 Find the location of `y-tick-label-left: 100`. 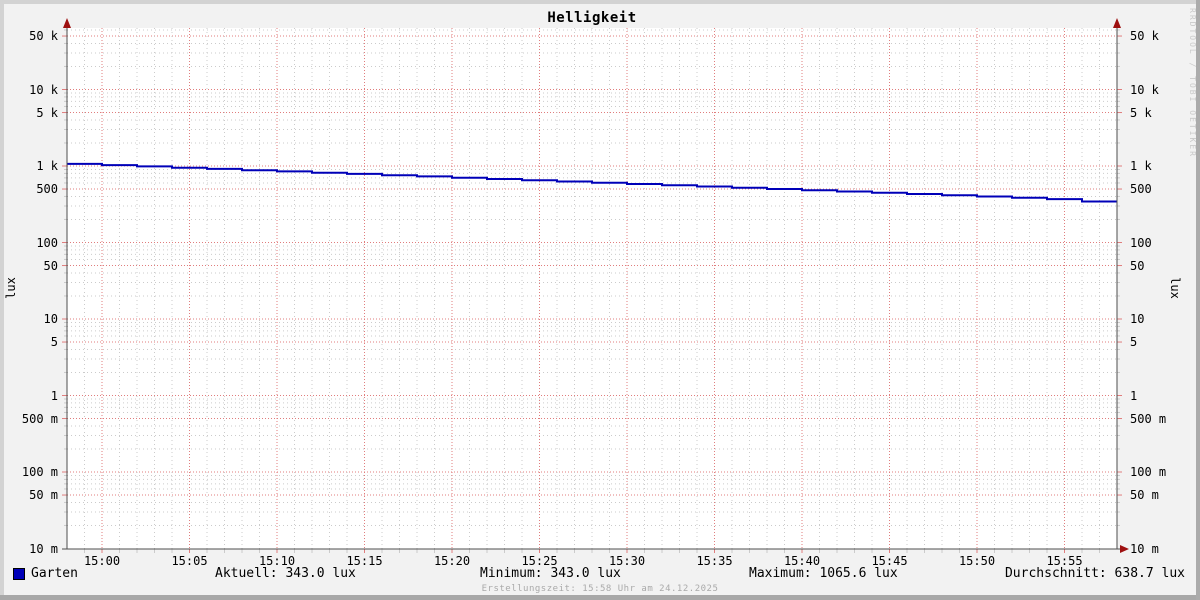

y-tick-label-left: 100 is located at coordinates (47, 242).